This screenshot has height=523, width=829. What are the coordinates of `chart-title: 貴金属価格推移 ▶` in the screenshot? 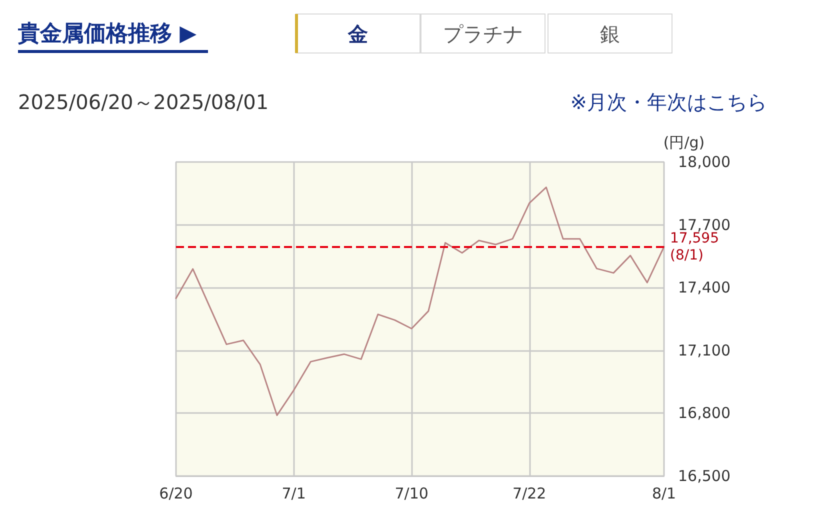 It's located at (107, 34).